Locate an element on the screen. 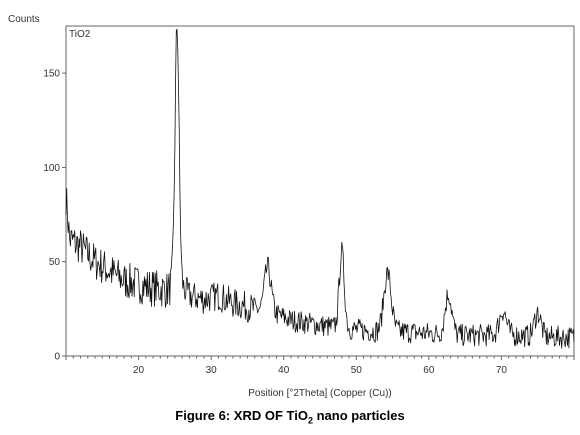  y-tick-label: 150 is located at coordinates (51, 74).